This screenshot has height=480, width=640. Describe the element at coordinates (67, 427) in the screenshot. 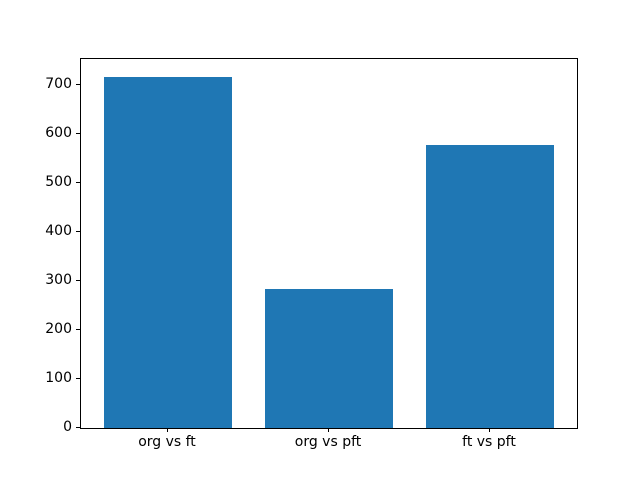

I see `y-tick-label: 0` at that location.